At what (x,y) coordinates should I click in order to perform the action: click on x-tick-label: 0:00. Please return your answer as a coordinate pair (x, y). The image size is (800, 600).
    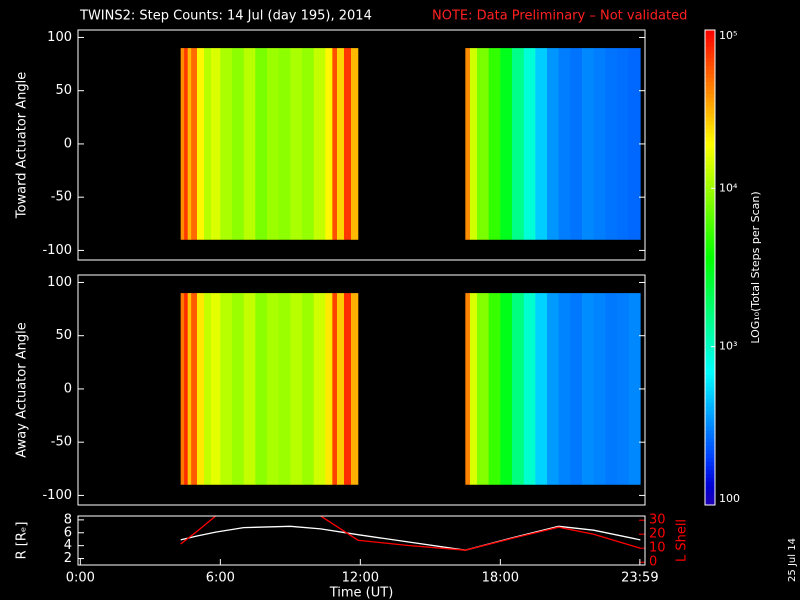
    Looking at the image, I should click on (80, 578).